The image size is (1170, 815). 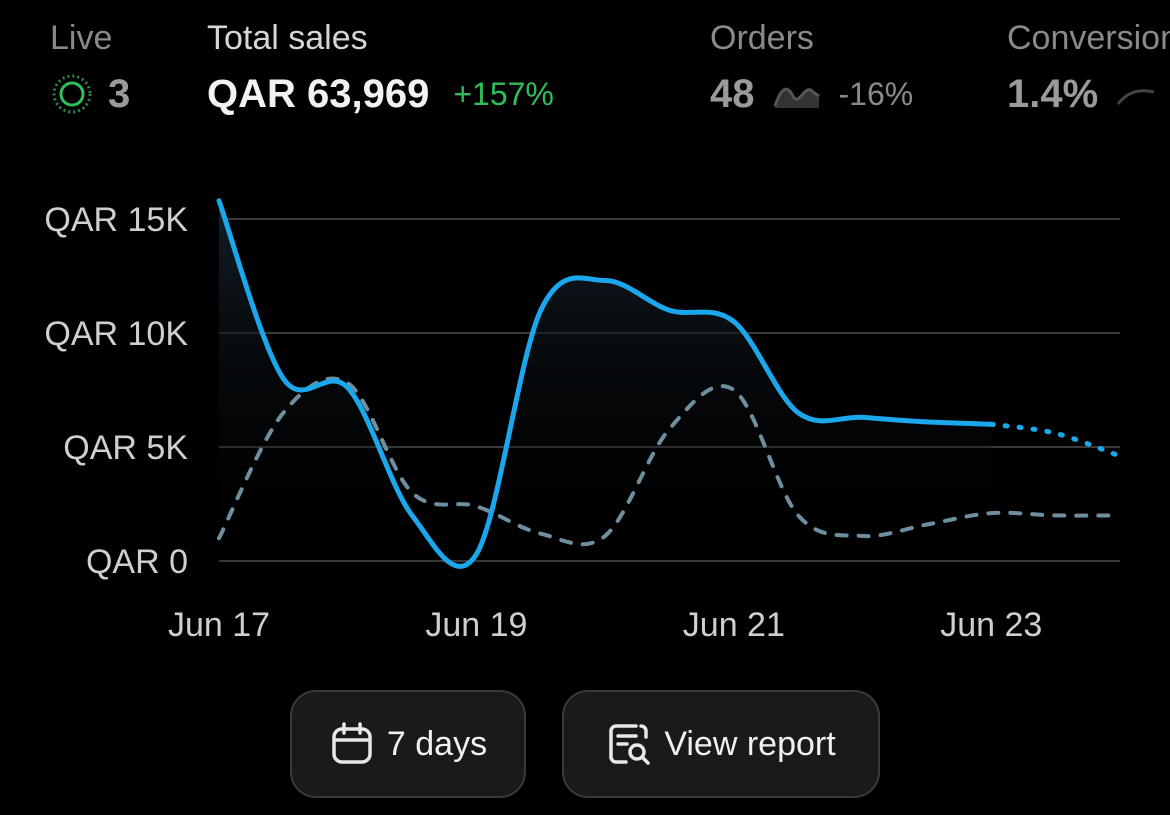 What do you see at coordinates (125, 448) in the screenshot?
I see `y-tick-label: QAR 5K` at bounding box center [125, 448].